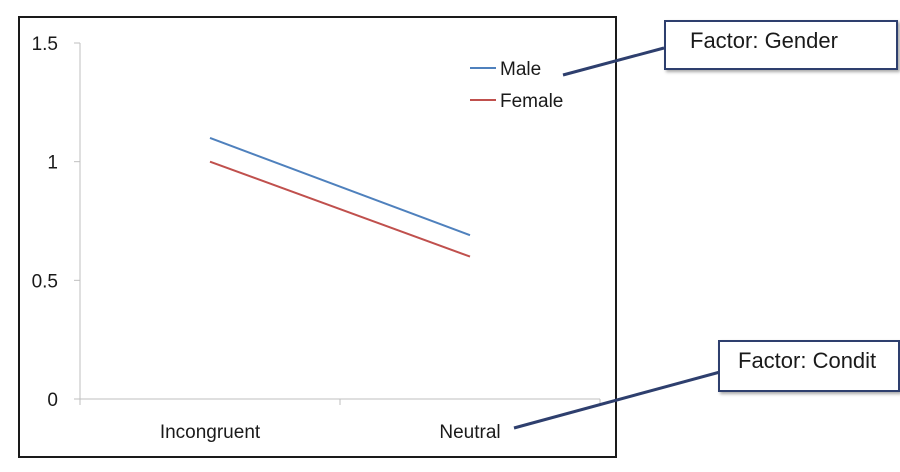 This screenshot has width=900, height=472. Describe the element at coordinates (617, 400) in the screenshot. I see `condition-callout-connector` at that location.